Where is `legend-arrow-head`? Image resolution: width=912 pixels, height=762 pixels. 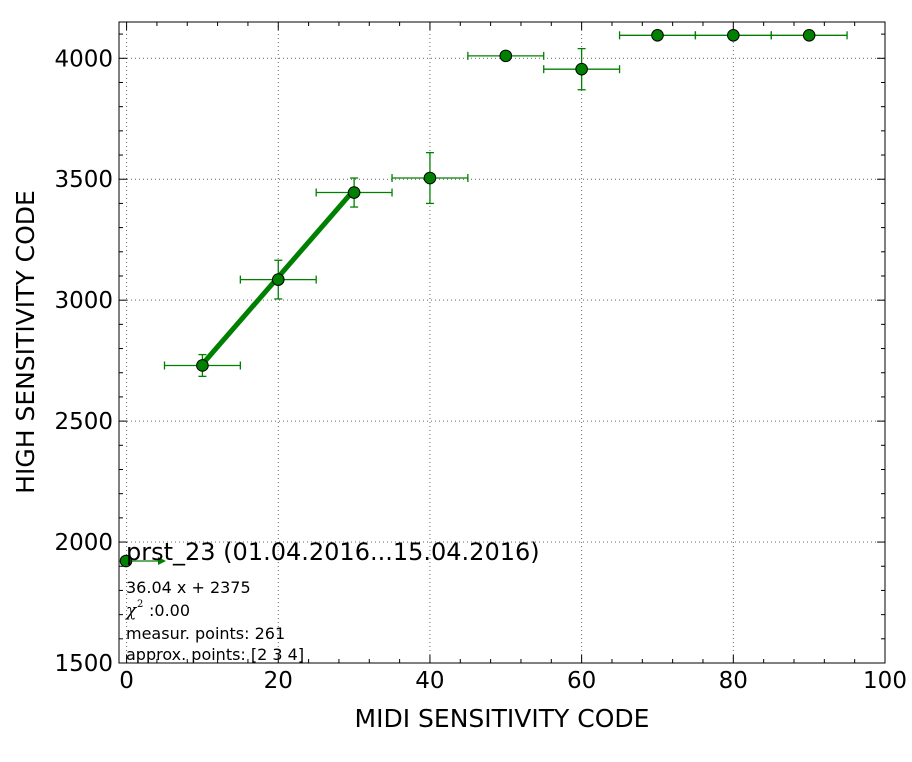
legend-arrow-head is located at coordinates (162, 561).